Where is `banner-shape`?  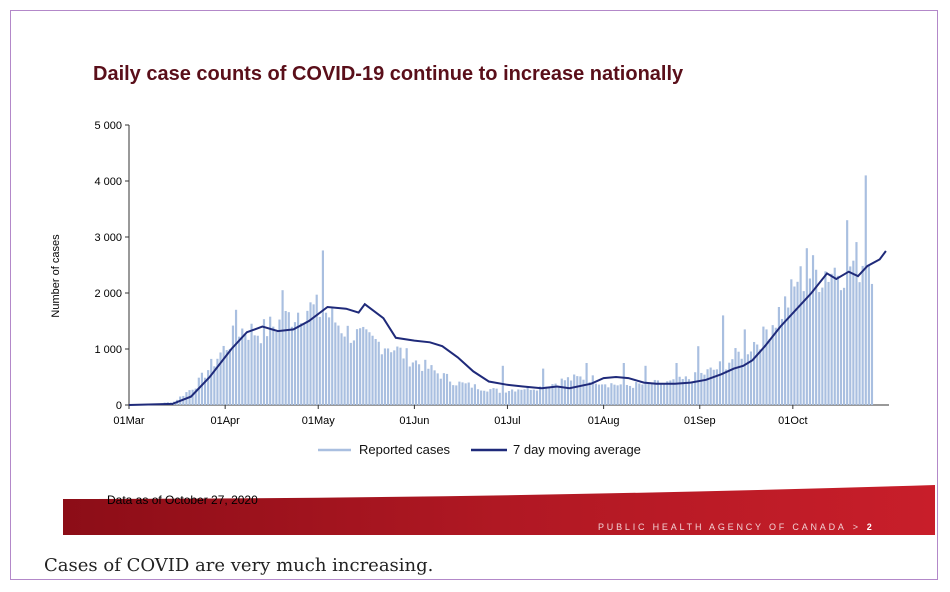
banner-shape is located at coordinates (499, 510).